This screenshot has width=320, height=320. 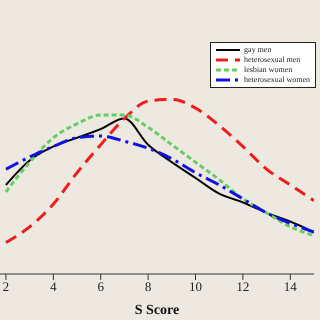 I want to click on legend-label: gay men, so click(x=258, y=50).